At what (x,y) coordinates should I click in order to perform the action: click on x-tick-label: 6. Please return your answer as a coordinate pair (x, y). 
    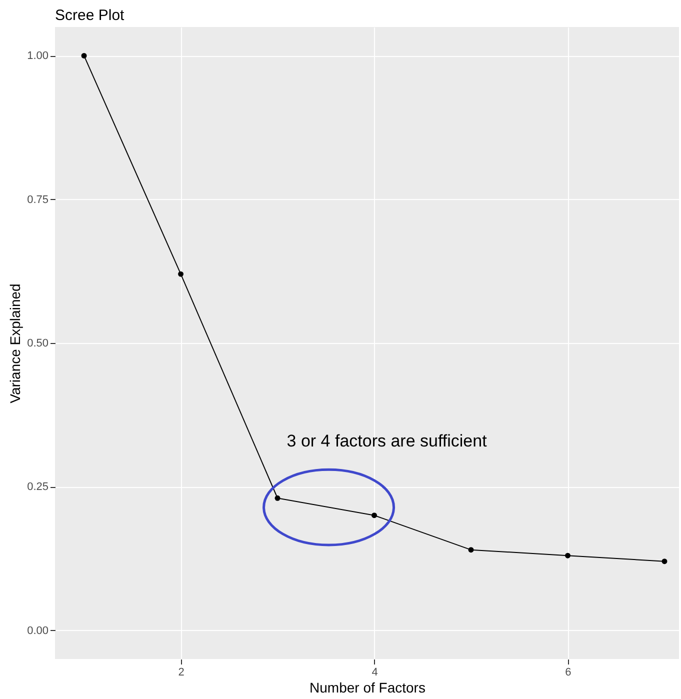
    Looking at the image, I should click on (568, 672).